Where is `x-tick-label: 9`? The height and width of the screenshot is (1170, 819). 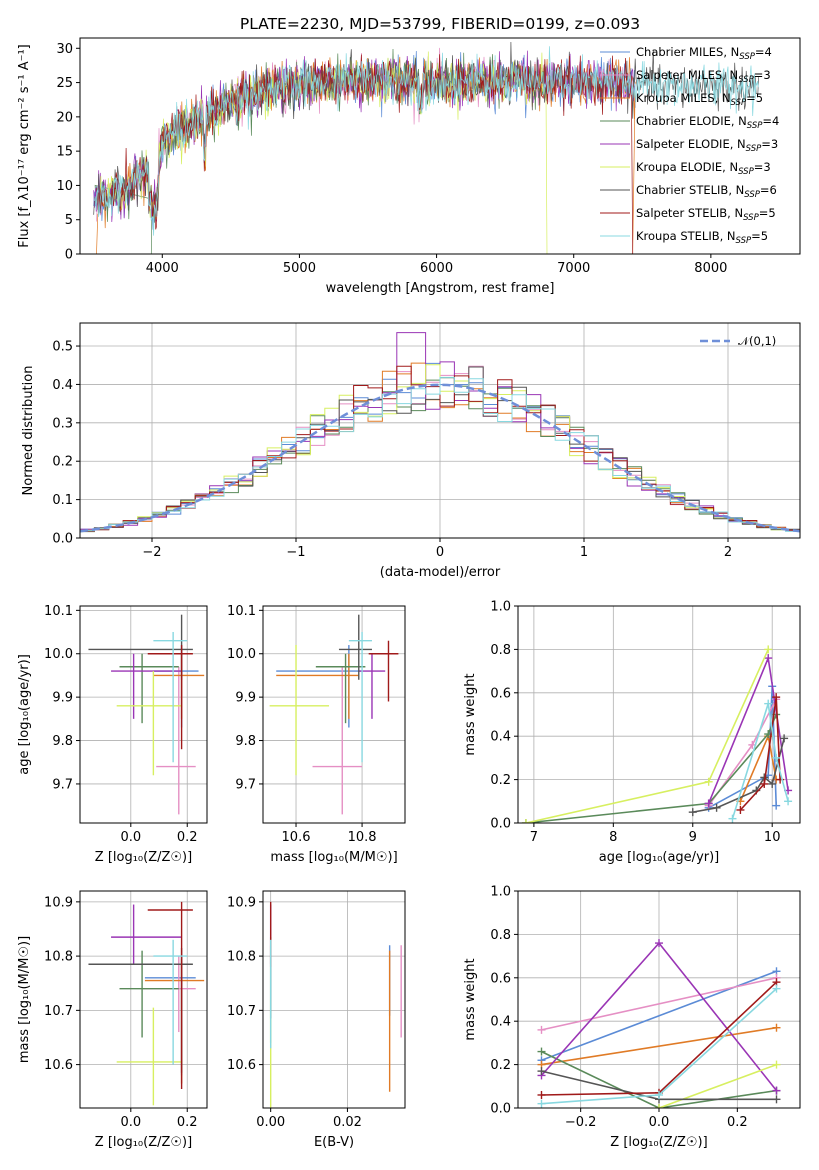
x-tick-label: 9 is located at coordinates (693, 837).